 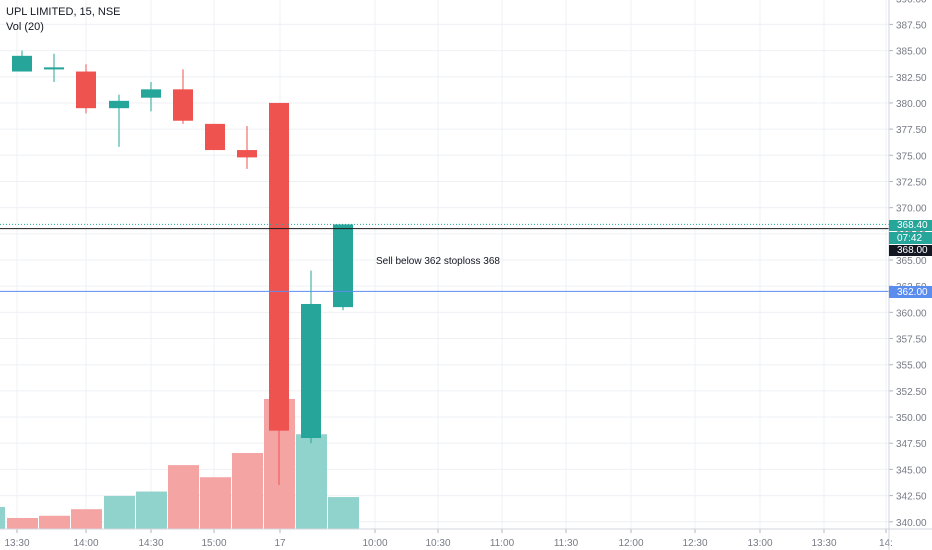 What do you see at coordinates (759, 543) in the screenshot?
I see `time-axis-label: 13:00` at bounding box center [759, 543].